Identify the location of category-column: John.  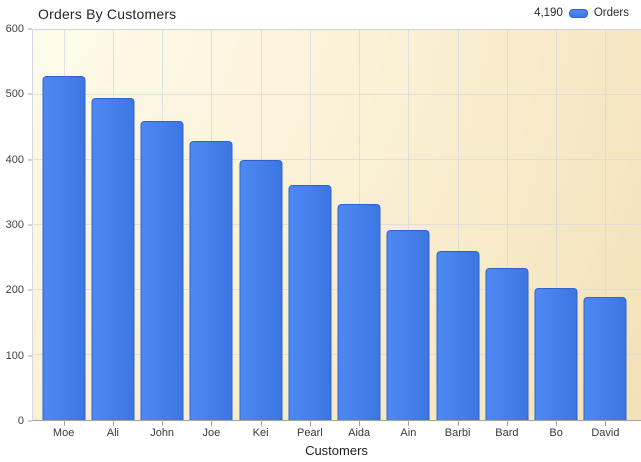
(162, 234).